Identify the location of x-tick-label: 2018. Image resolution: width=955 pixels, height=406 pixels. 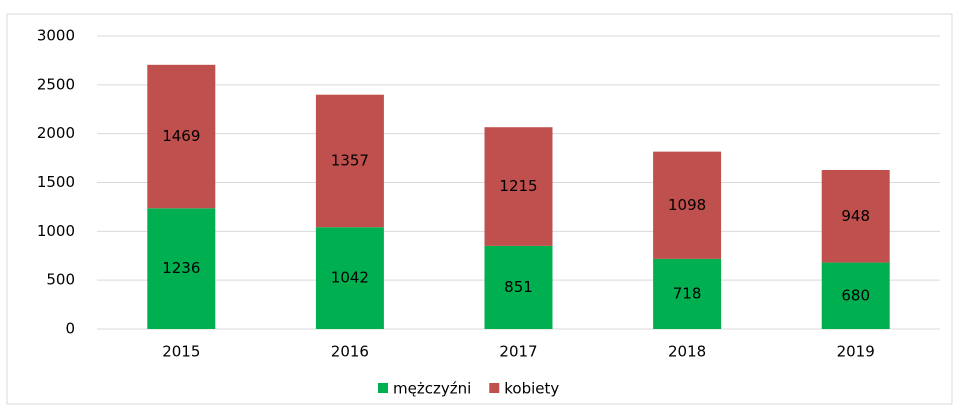
(687, 352).